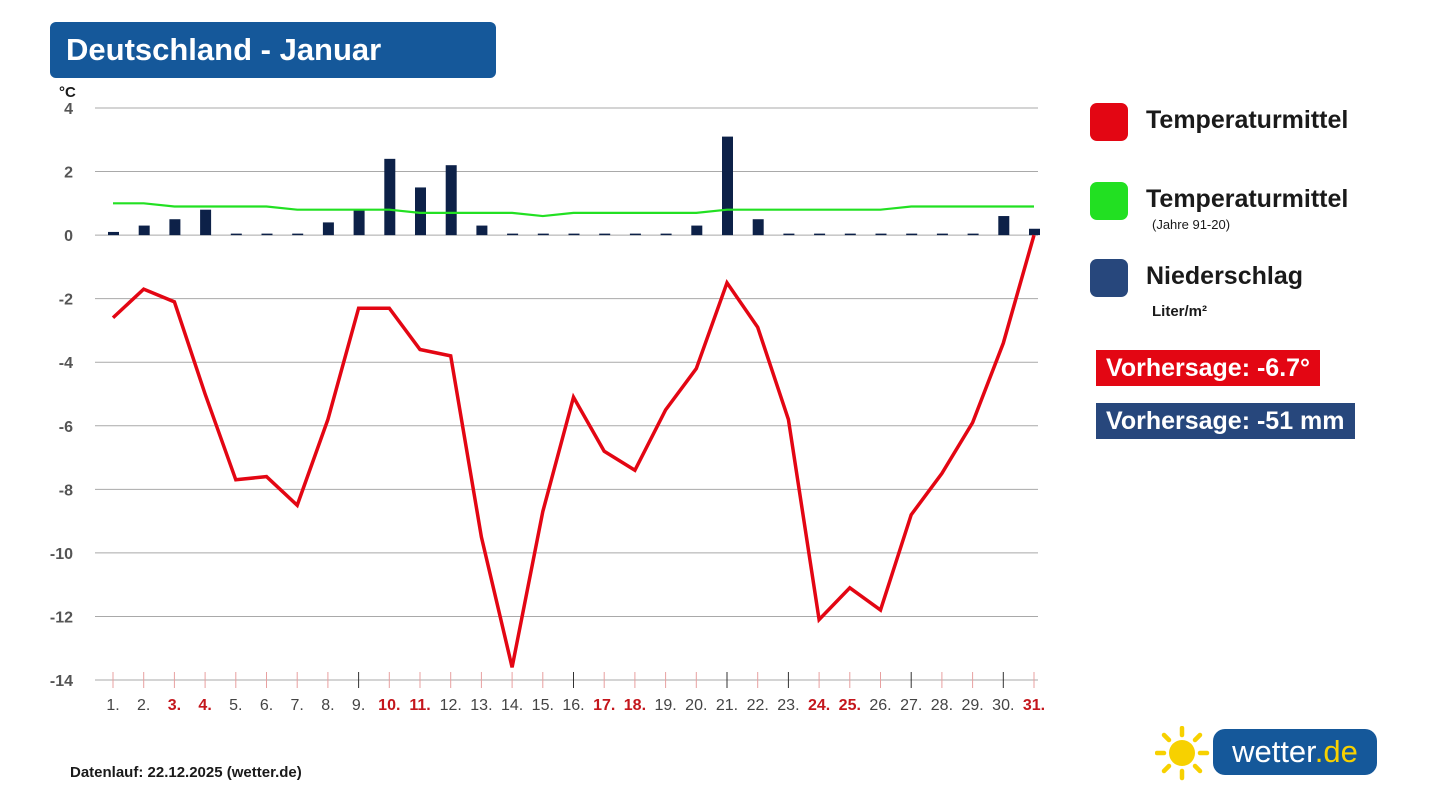 The width and height of the screenshot is (1434, 806). Describe the element at coordinates (1225, 421) in the screenshot. I see `forecast-precipitation: Vorhersage: -51 mm` at that location.